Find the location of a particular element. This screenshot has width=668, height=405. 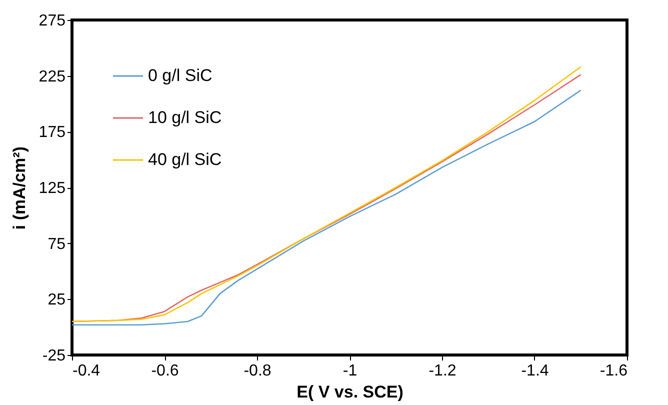

x-tick-label: -0.4 is located at coordinates (86, 371).